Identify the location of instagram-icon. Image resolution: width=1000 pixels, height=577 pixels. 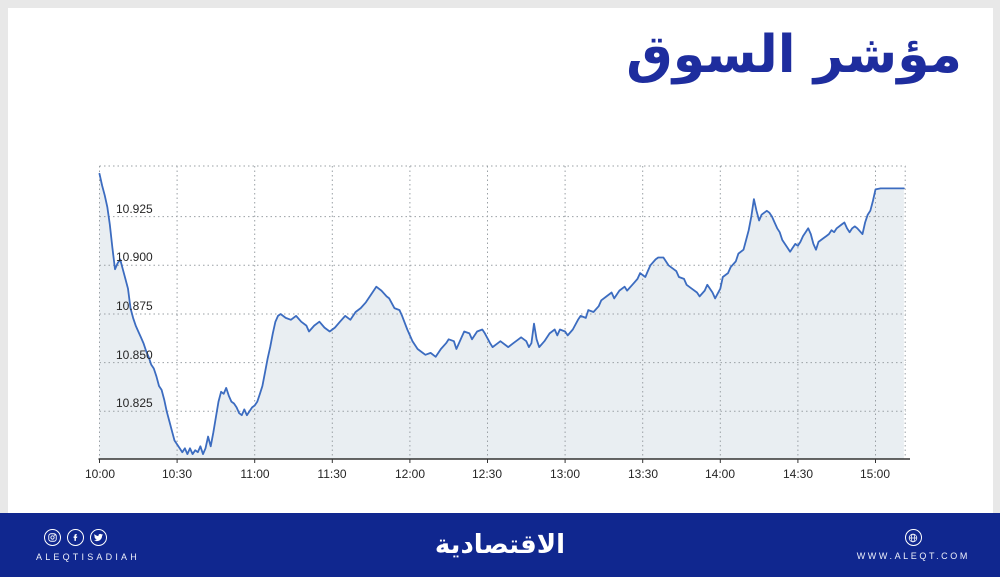
(52, 537).